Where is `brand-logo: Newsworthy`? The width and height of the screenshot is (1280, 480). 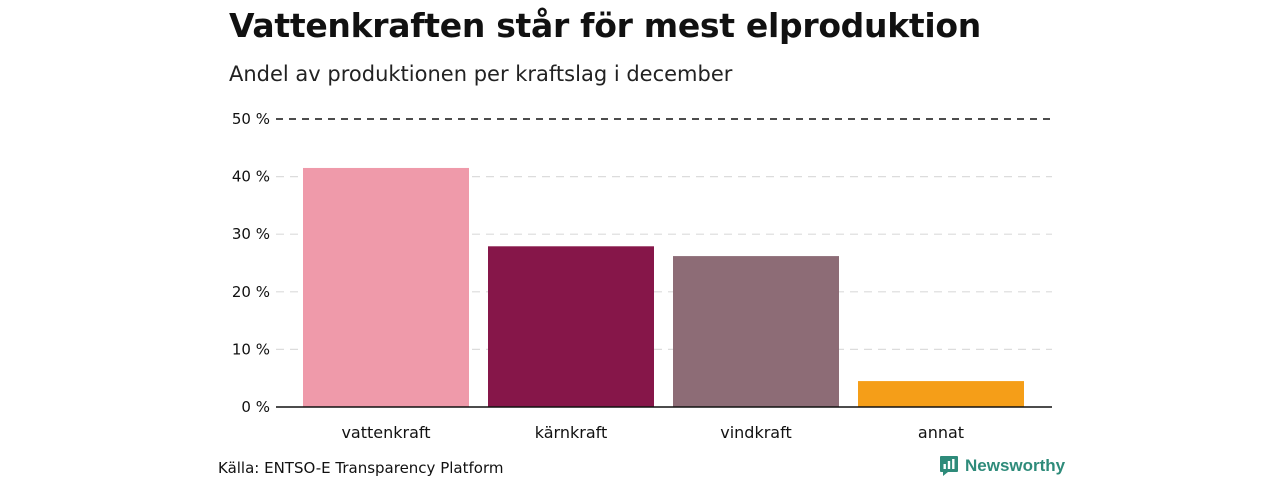 brand-logo: Newsworthy is located at coordinates (1002, 466).